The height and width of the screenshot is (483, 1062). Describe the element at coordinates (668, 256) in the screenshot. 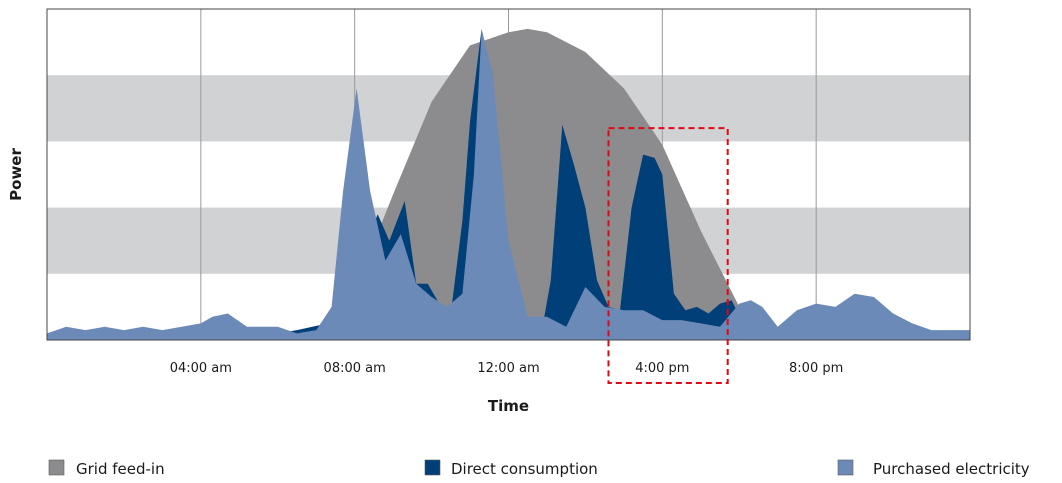

I see `highlight-box` at that location.